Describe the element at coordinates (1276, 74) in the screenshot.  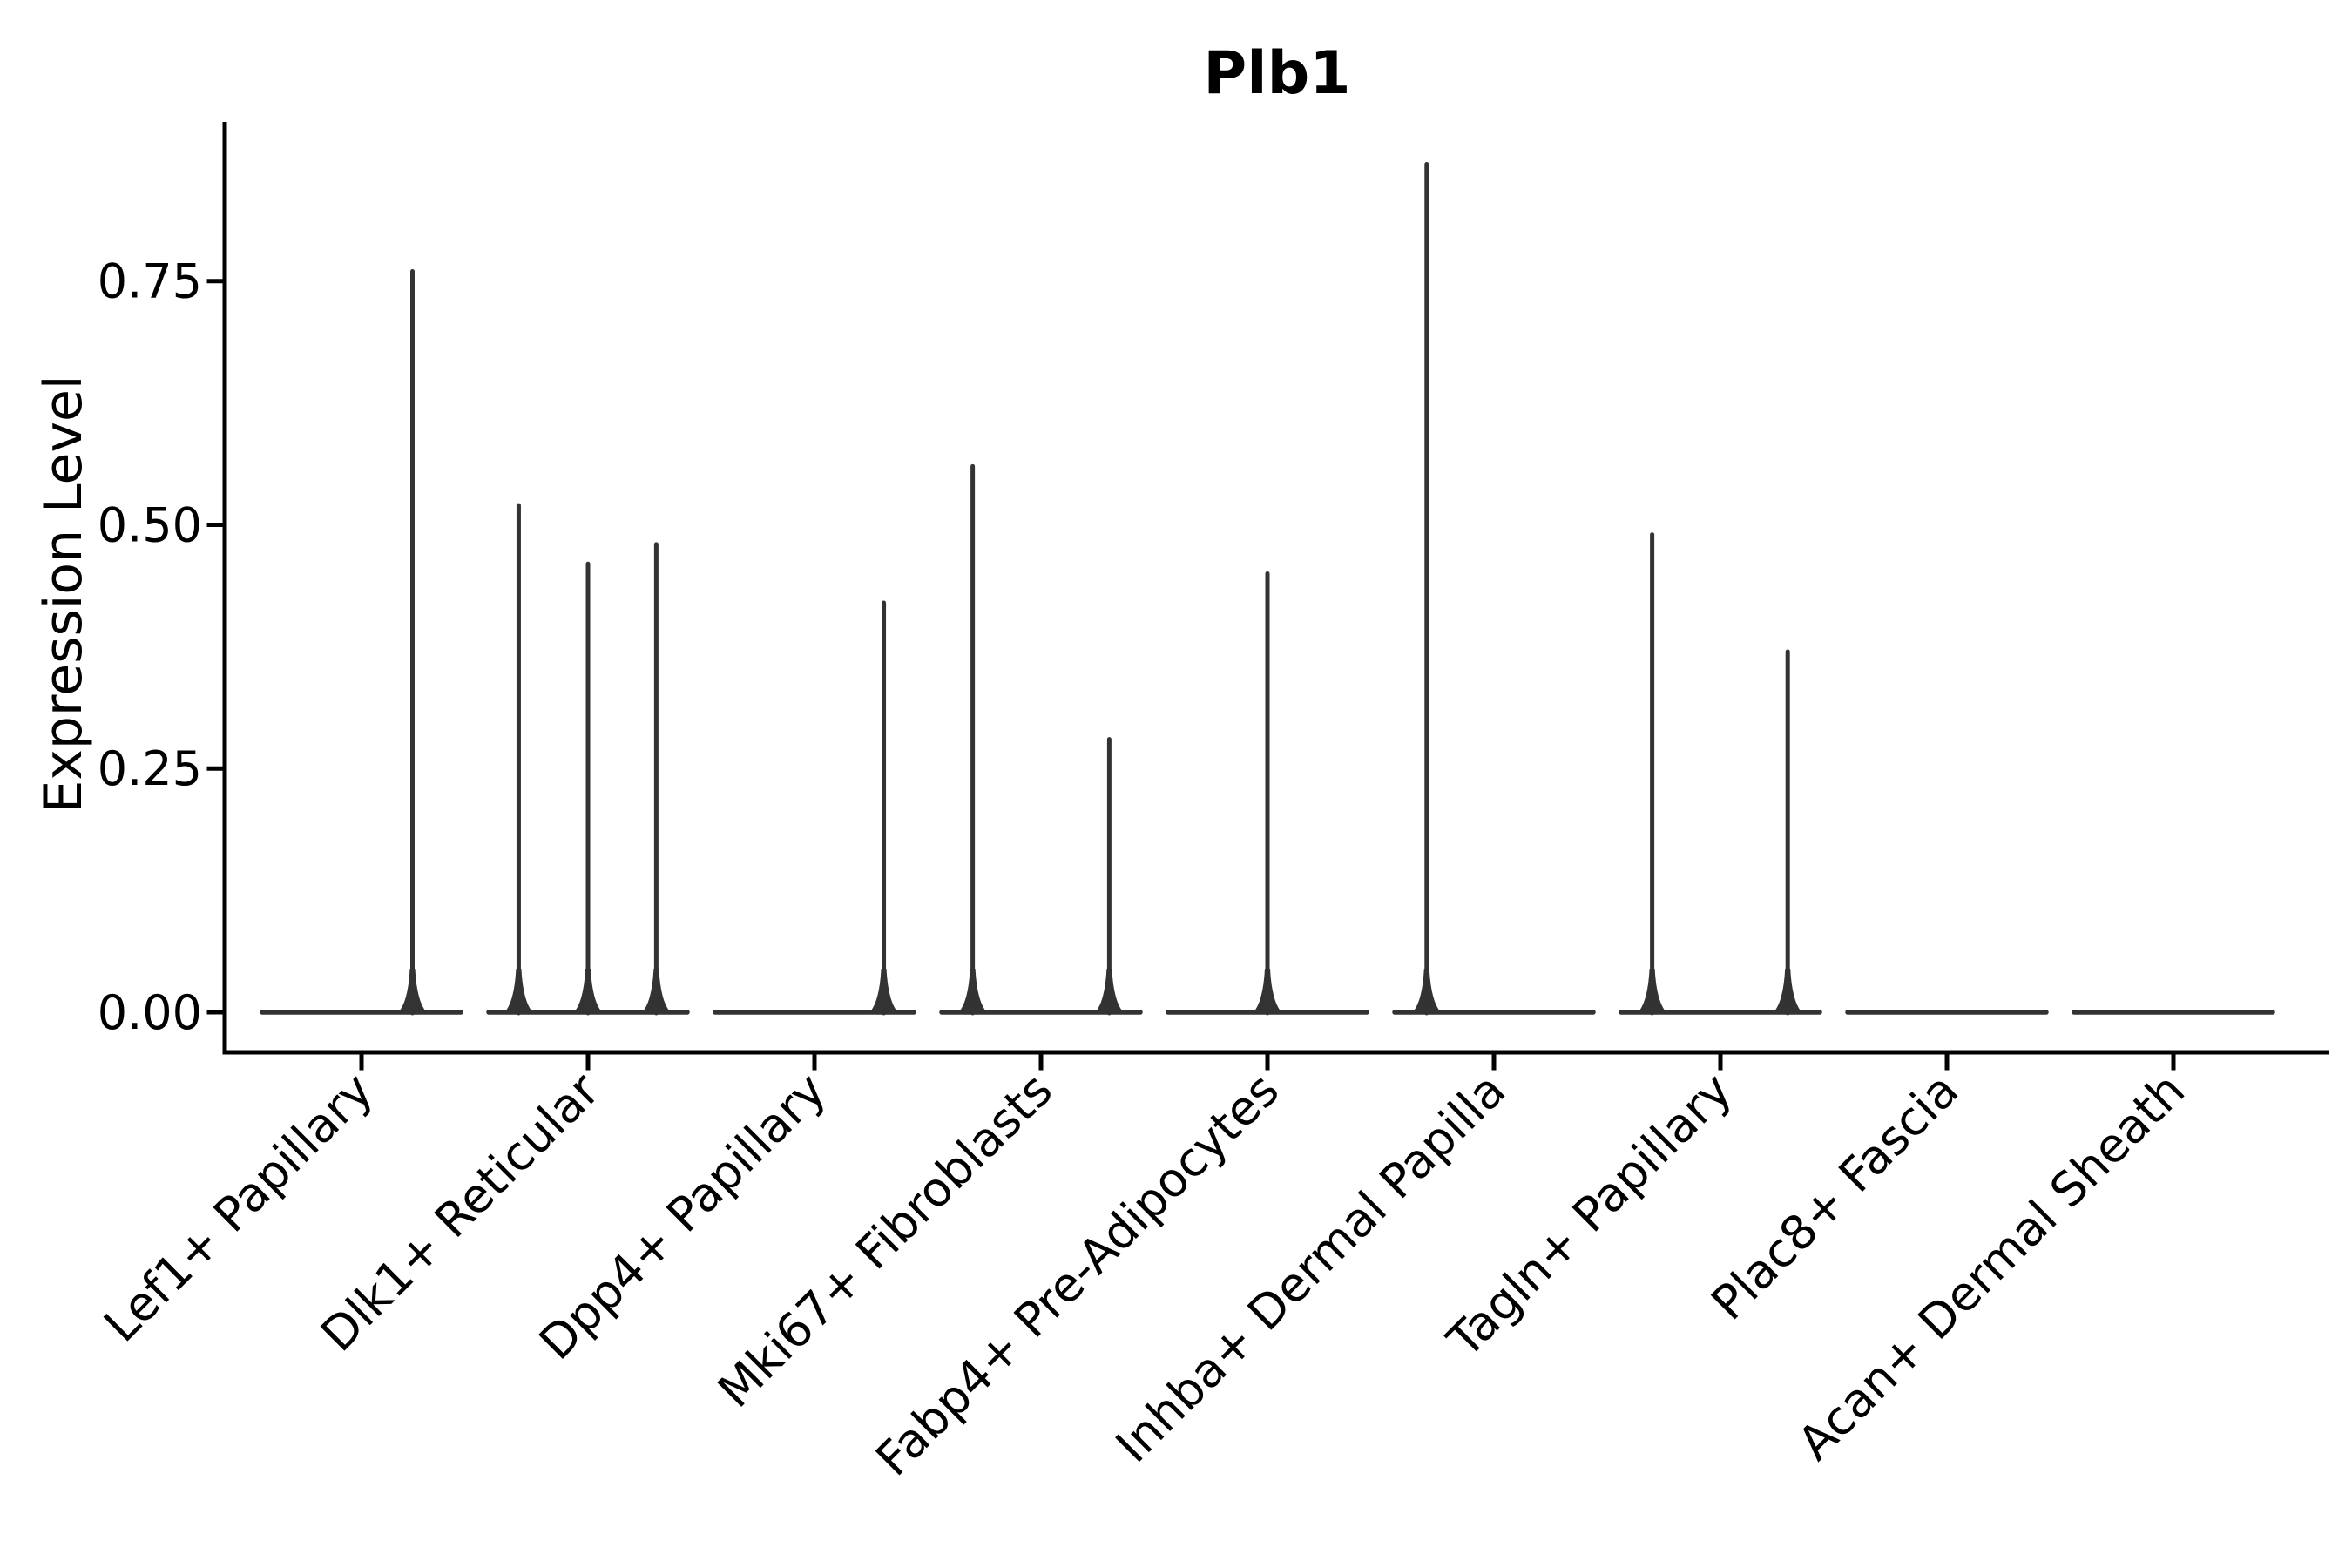
I see `plot-title: Plb1` at that location.